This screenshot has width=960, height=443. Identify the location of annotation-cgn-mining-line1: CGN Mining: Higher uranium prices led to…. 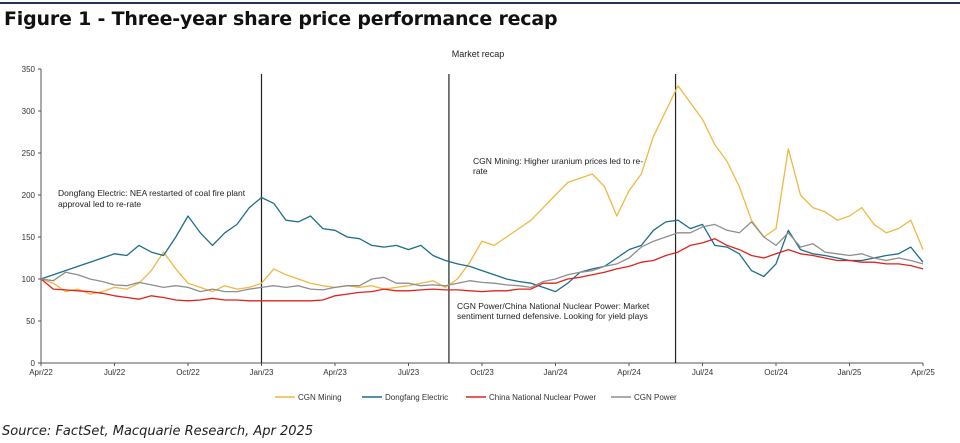
(558, 161).